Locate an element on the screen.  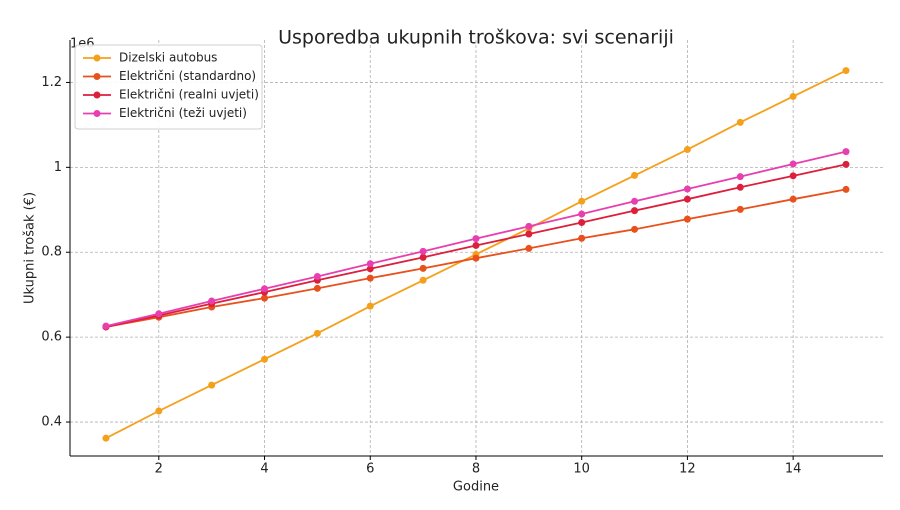
x-axis-label: Godine is located at coordinates (476, 487).